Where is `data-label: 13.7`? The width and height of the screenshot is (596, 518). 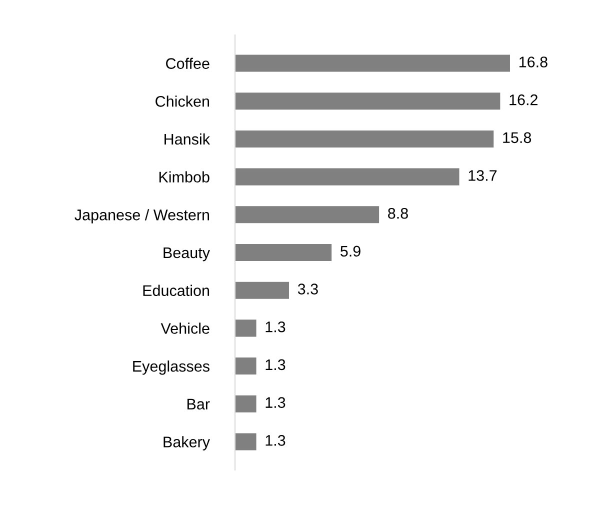 data-label: 13.7 is located at coordinates (482, 175).